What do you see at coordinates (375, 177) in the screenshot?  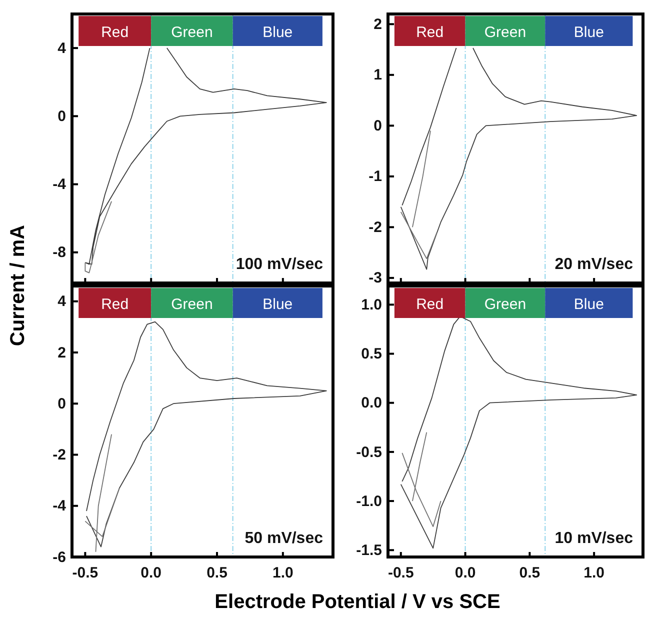 I see `y-tick-label: -1` at bounding box center [375, 177].